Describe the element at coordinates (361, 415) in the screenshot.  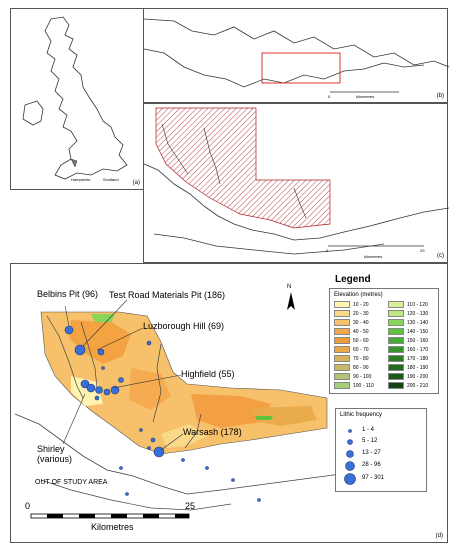
I see `frequency-legend-title: Lithic frequency` at that location.